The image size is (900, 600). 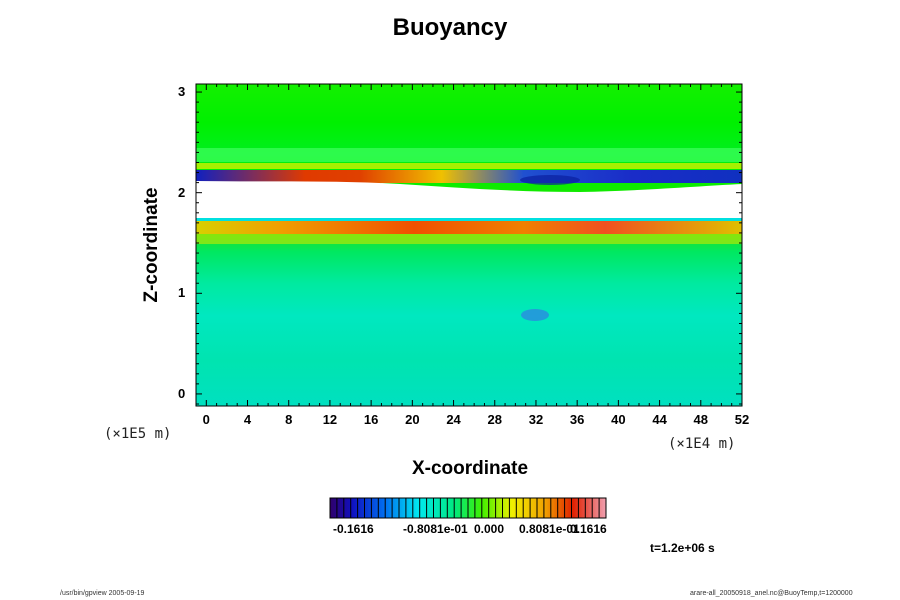 What do you see at coordinates (102, 593) in the screenshot?
I see `footer-left: /usr/bin/gpview 2005-09-19` at bounding box center [102, 593].